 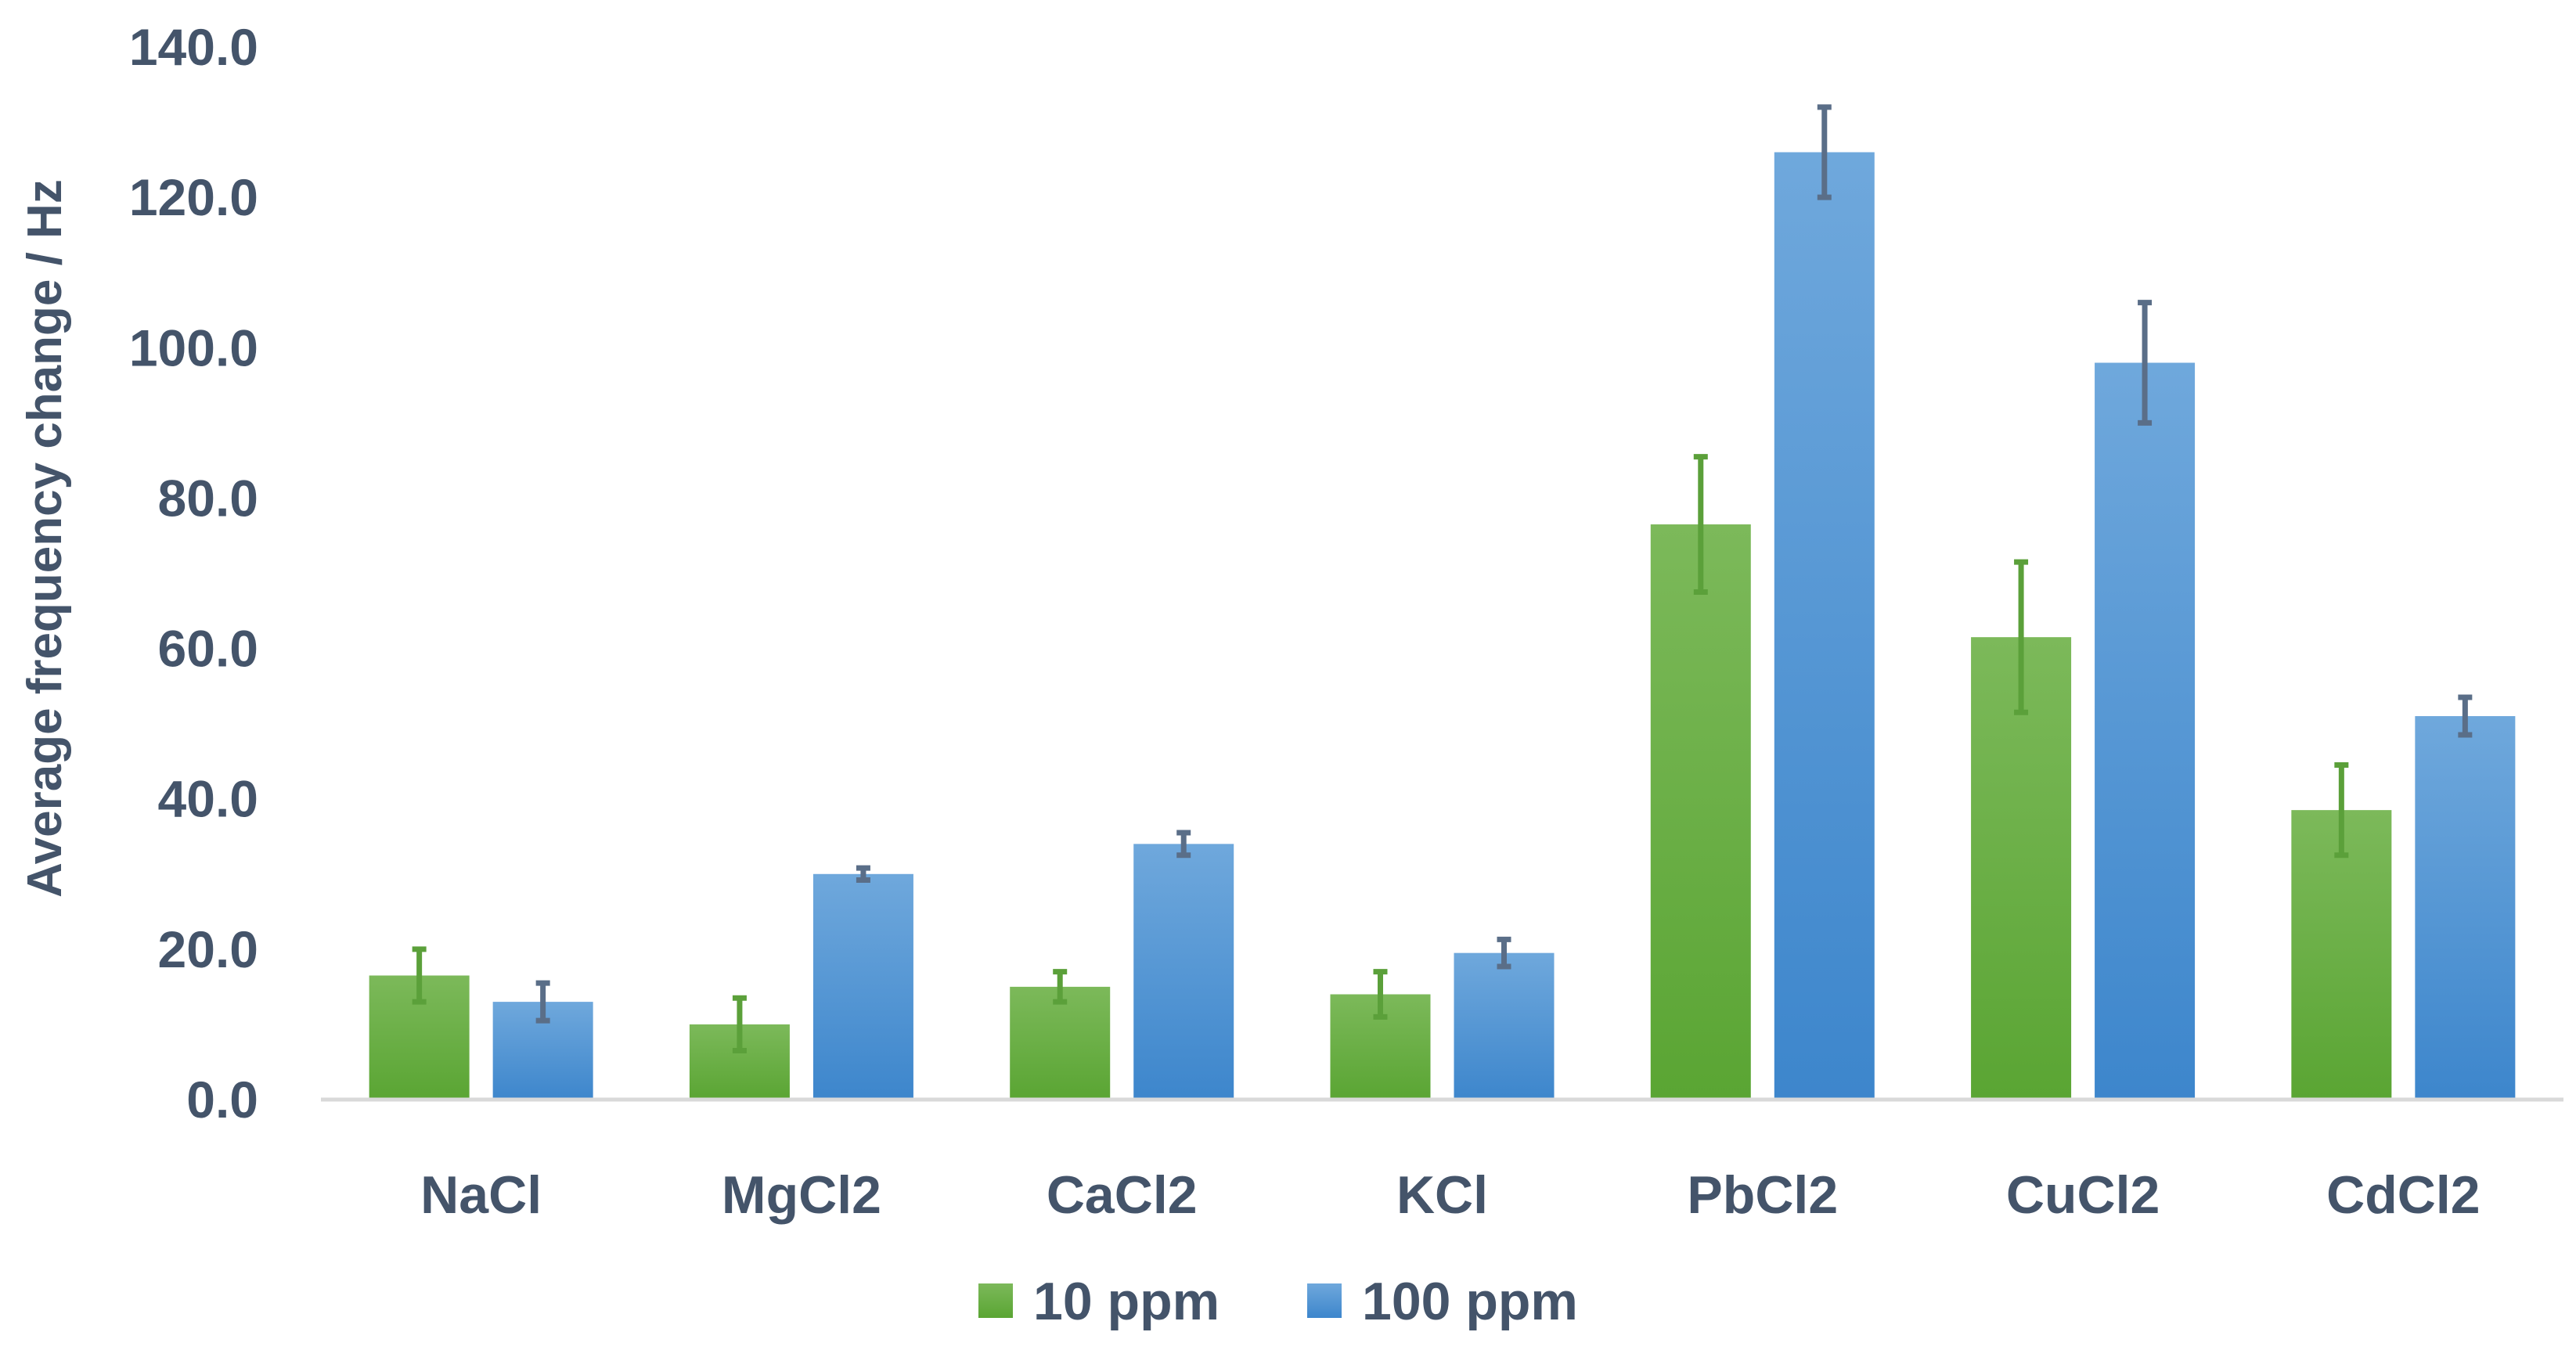 What do you see at coordinates (1470, 1301) in the screenshot?
I see `legend-label-100ppm: 100 ppm` at bounding box center [1470, 1301].